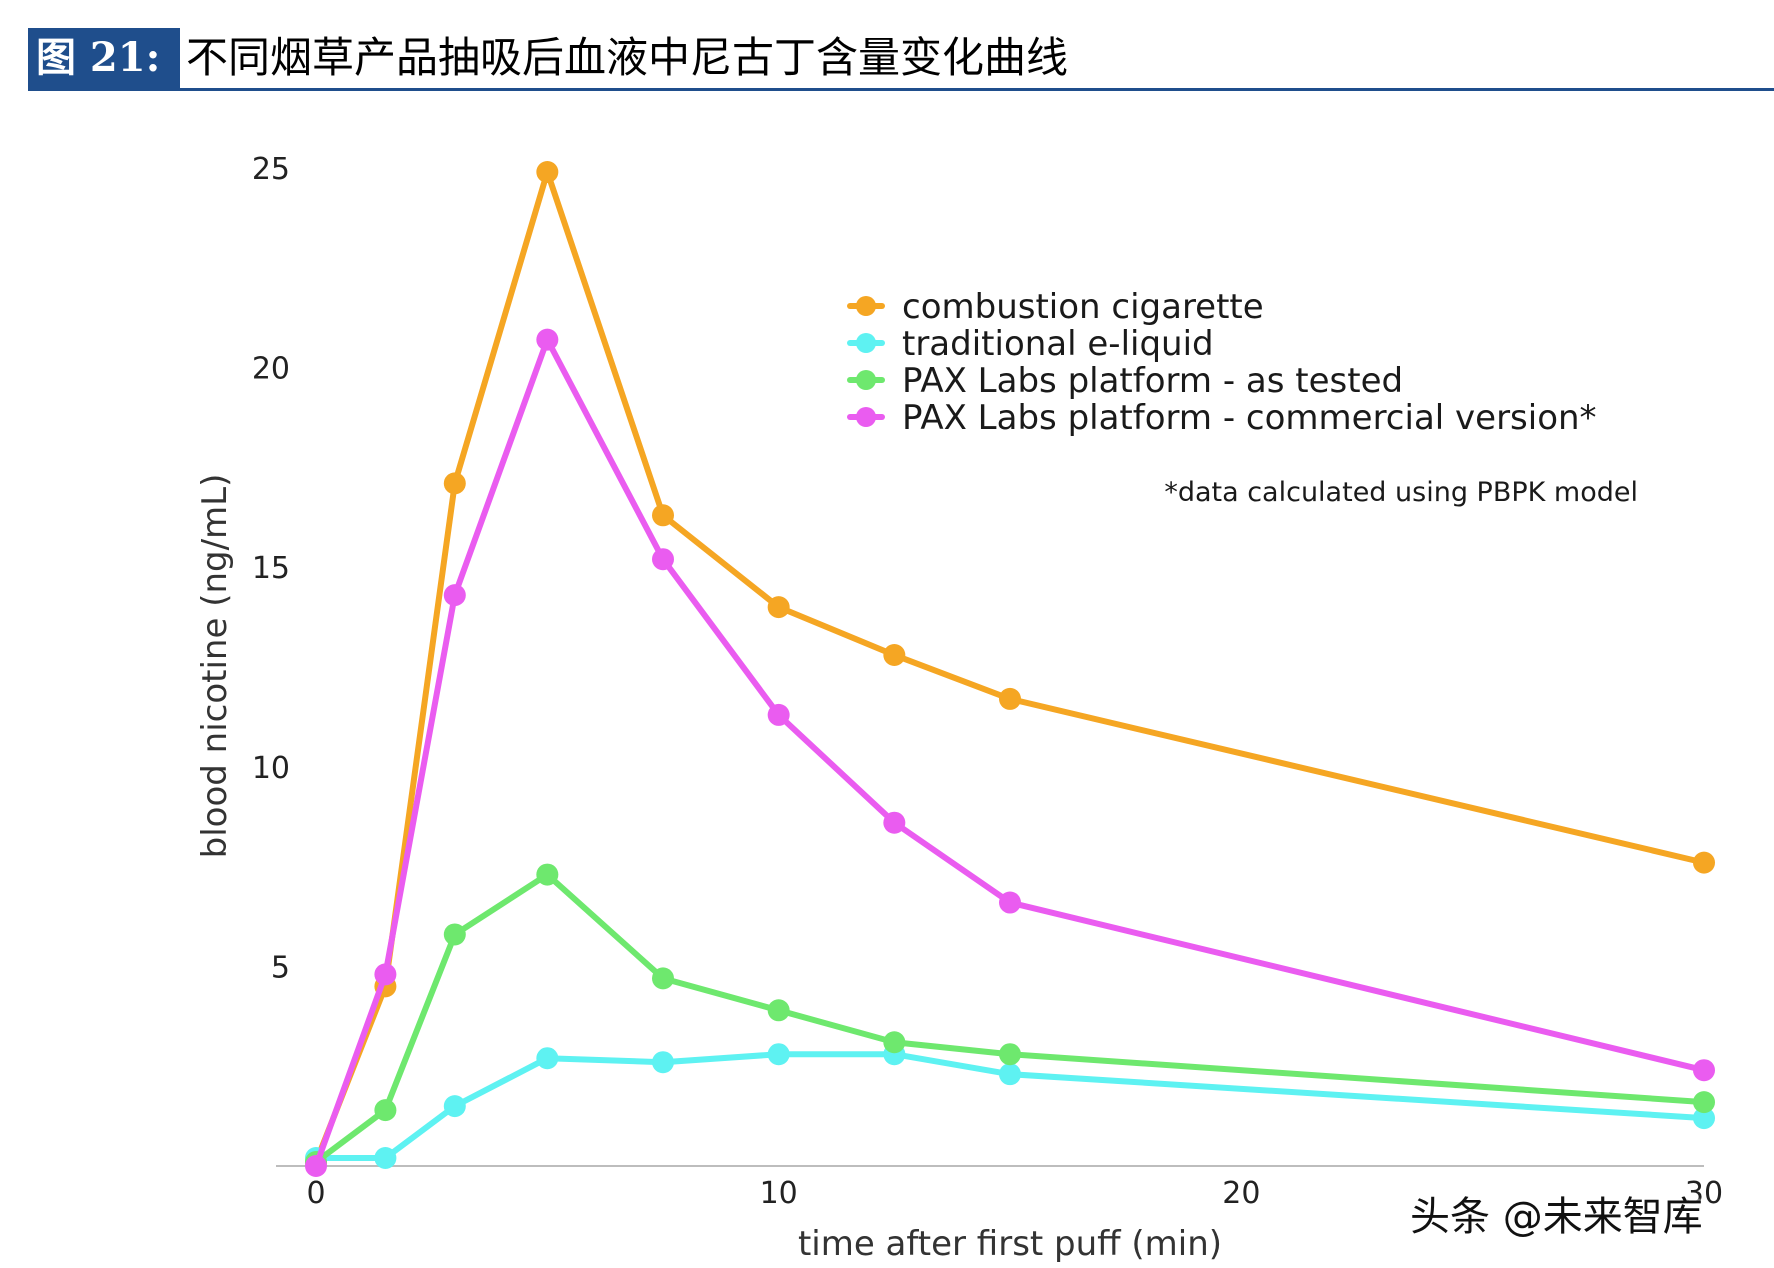  What do you see at coordinates (271, 768) in the screenshot?
I see `y-tick-label: 10` at bounding box center [271, 768].